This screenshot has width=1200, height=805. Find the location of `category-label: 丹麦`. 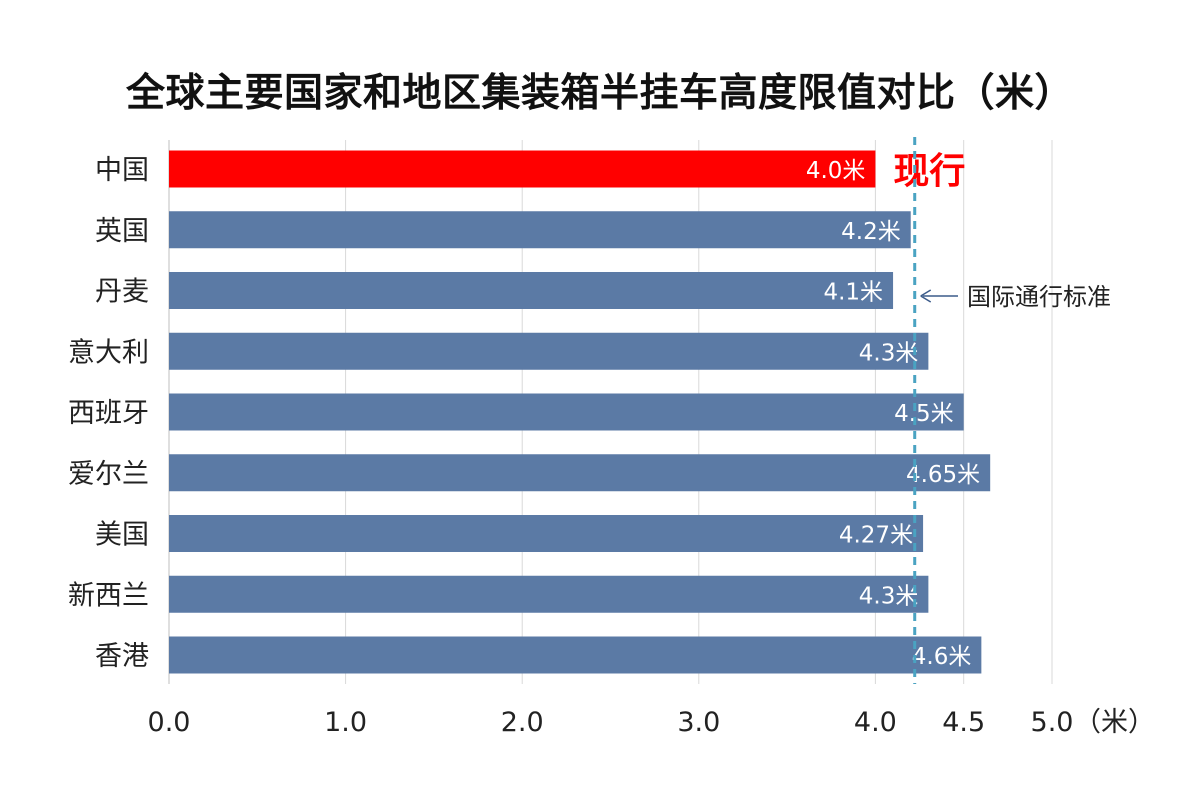

category-label: 丹麦 is located at coordinates (122, 292).